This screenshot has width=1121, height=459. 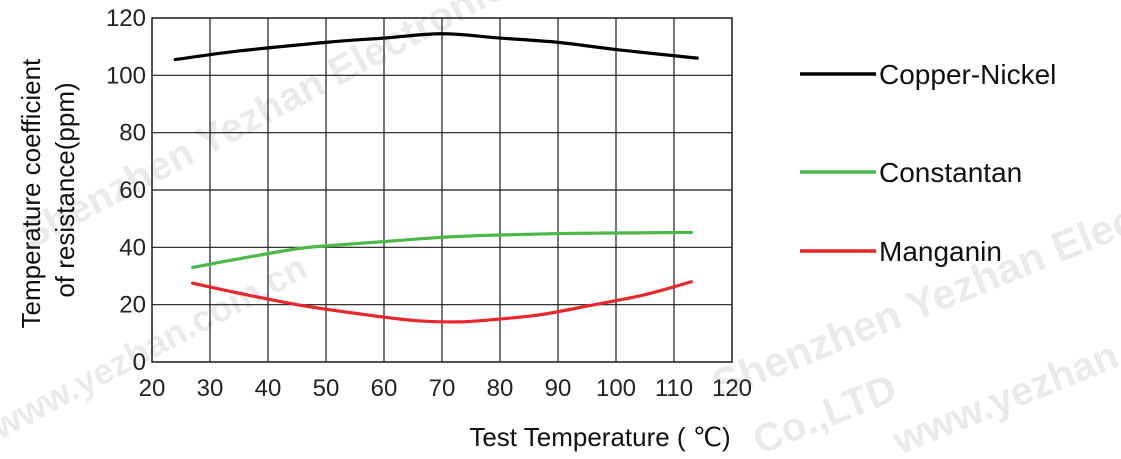 I want to click on x-tick-label: 20, so click(x=152, y=388).